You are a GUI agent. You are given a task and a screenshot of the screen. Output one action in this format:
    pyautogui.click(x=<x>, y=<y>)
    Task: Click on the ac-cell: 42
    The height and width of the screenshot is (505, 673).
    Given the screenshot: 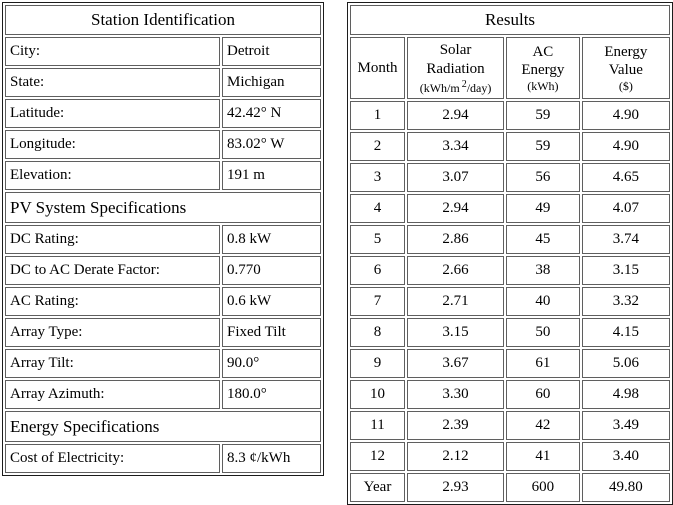 What is the action you would take?
    pyautogui.click(x=543, y=425)
    